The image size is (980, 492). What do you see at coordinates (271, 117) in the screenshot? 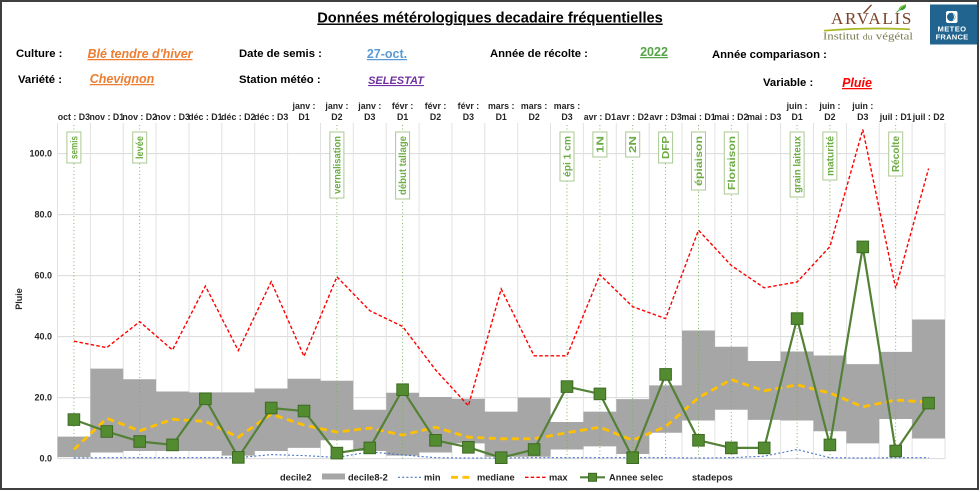
I see `svg-text: déc : D3` at bounding box center [271, 117].